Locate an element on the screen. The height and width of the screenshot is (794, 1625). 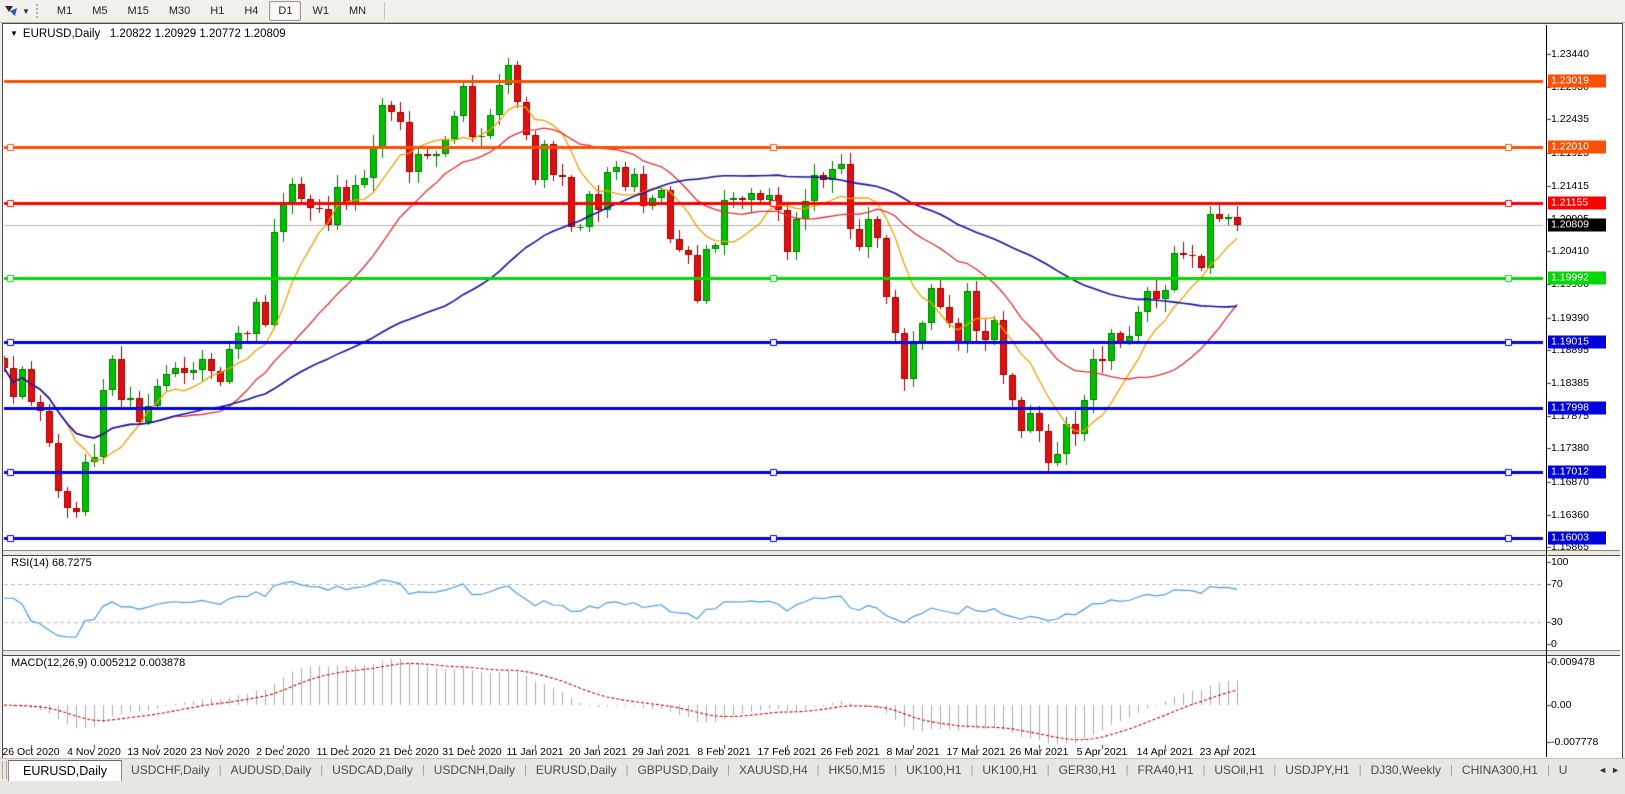
chart-tab-dj30-weekly: DJ30,Weekly is located at coordinates (1406, 770).